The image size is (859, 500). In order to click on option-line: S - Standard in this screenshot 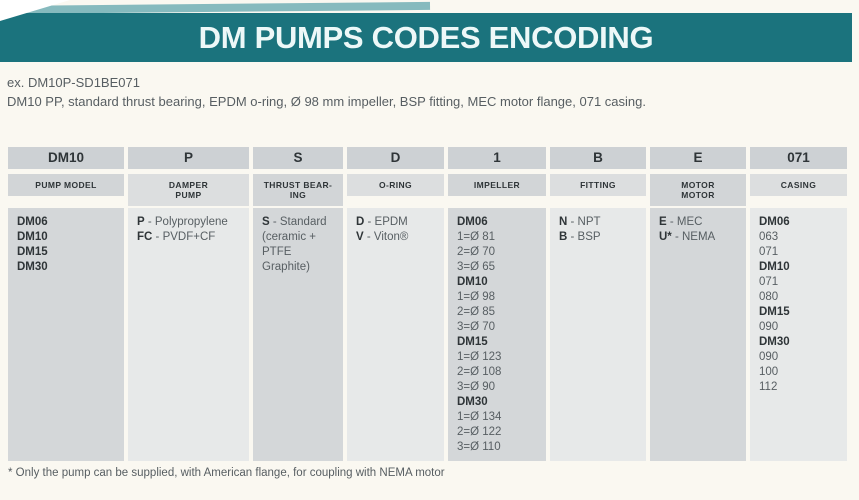, I will do `click(294, 222)`.